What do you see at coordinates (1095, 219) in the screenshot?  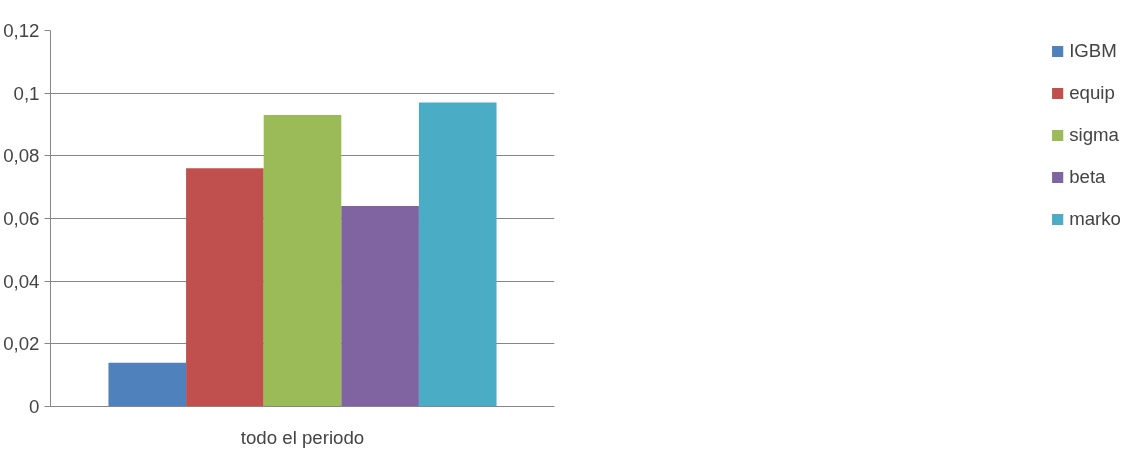 I see `legend-label: marko` at bounding box center [1095, 219].